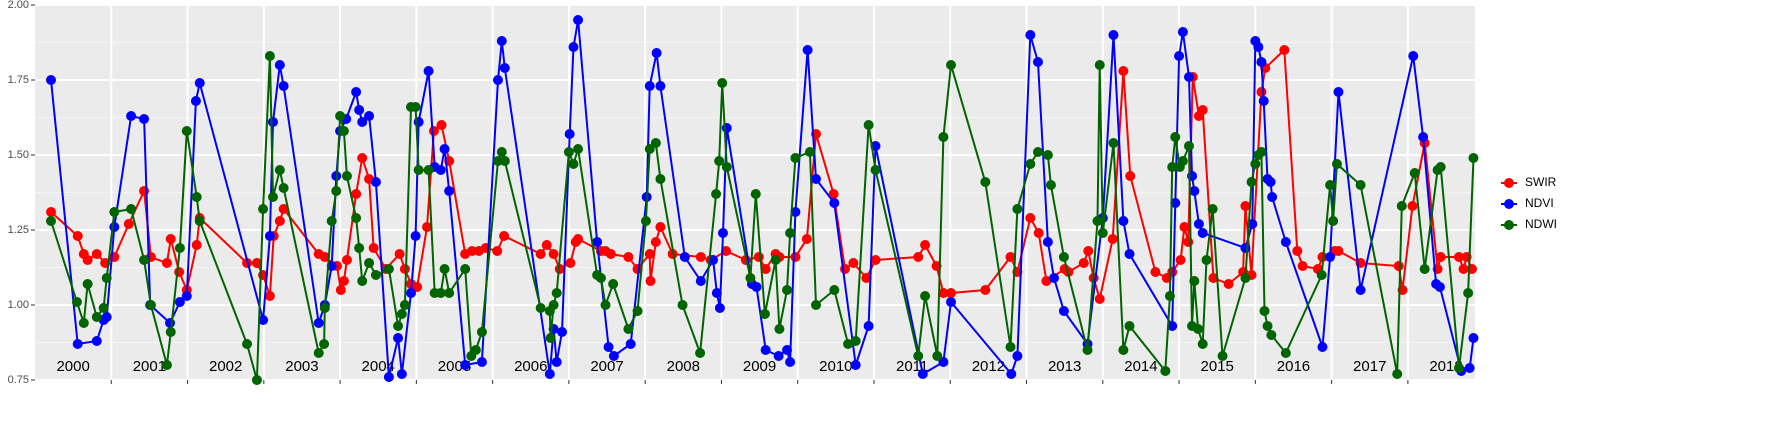  Describe the element at coordinates (18, 380) in the screenshot. I see `y-tick-label: 0.75` at that location.